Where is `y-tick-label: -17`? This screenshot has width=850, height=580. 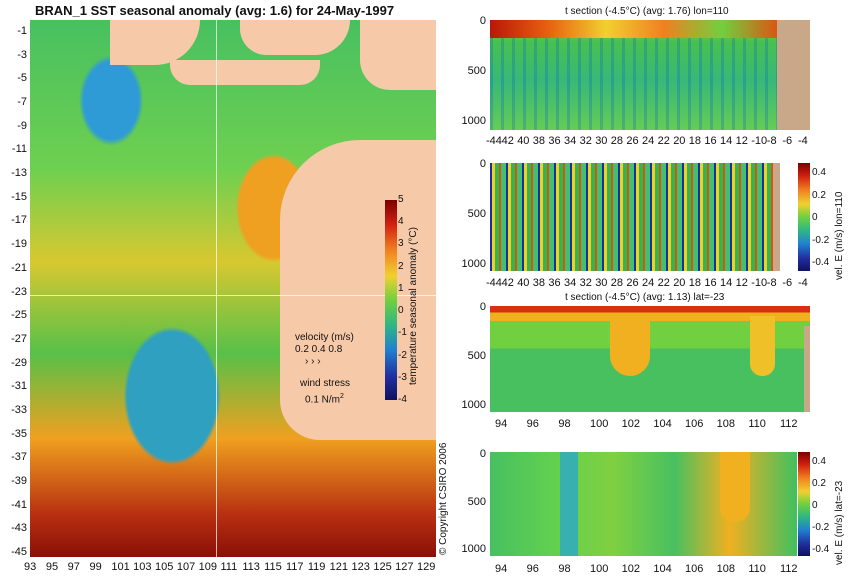 y-tick-label: -17 is located at coordinates (19, 220).